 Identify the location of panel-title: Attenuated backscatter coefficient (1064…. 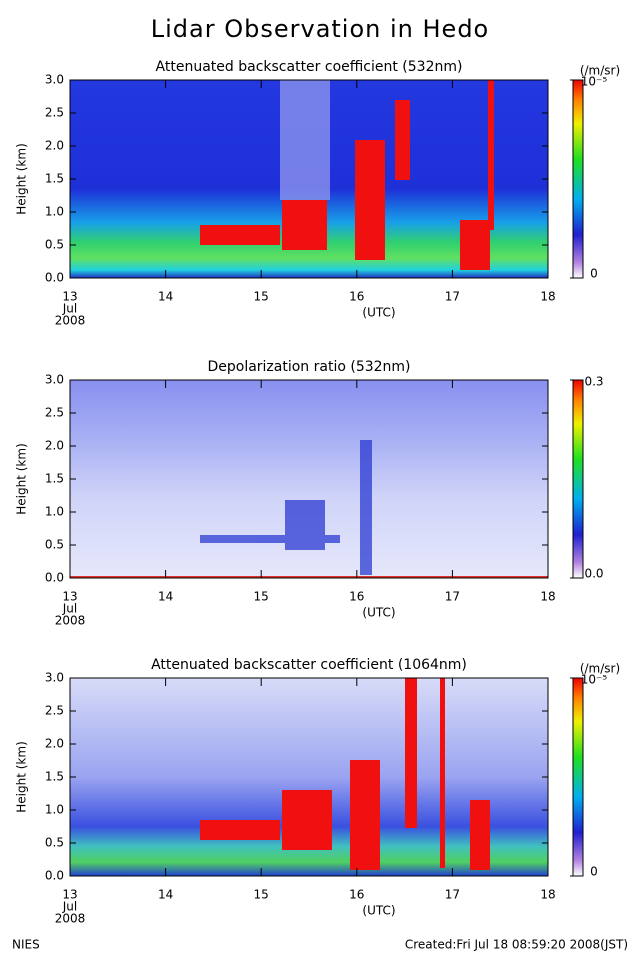
(309, 665).